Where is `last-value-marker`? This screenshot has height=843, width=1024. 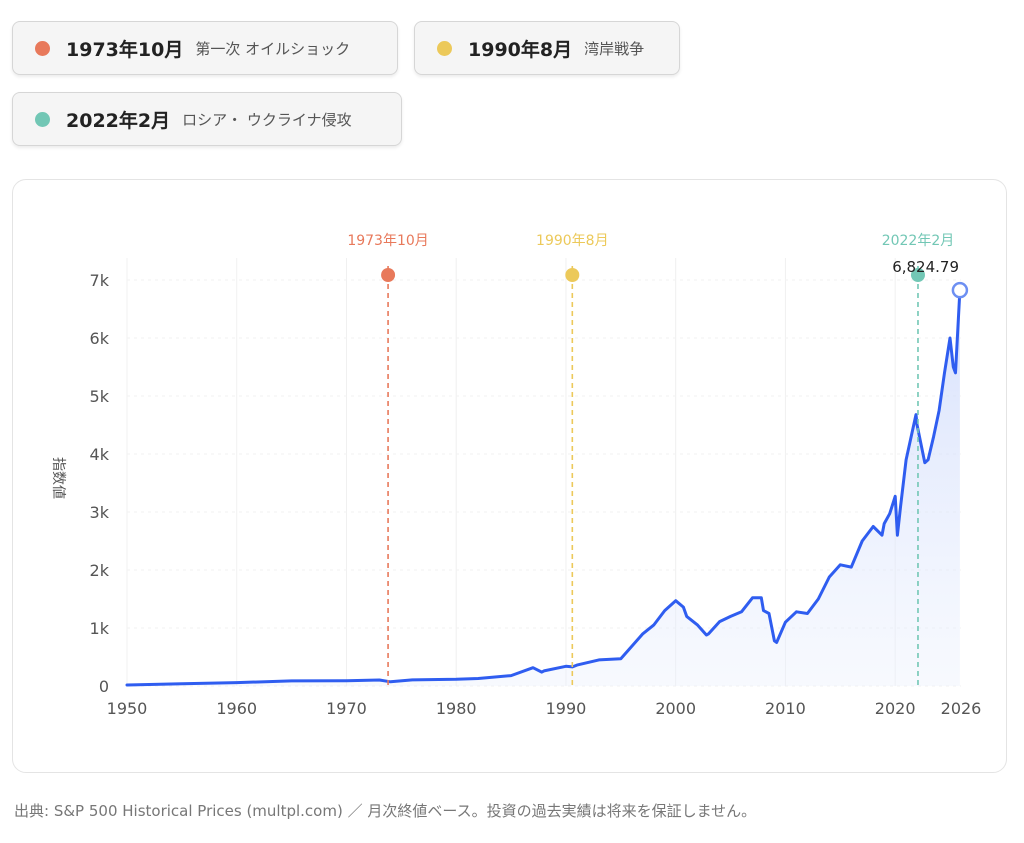
last-value-marker is located at coordinates (960, 290).